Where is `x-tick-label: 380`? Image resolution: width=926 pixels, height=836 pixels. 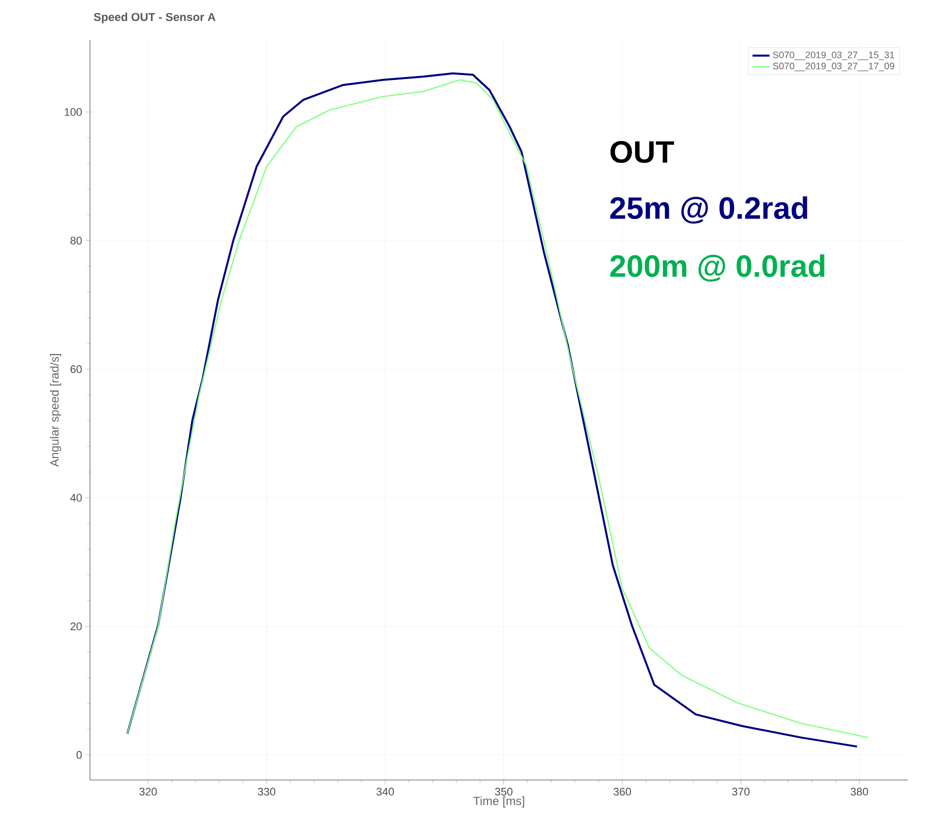 x-tick-label: 380 is located at coordinates (859, 792).